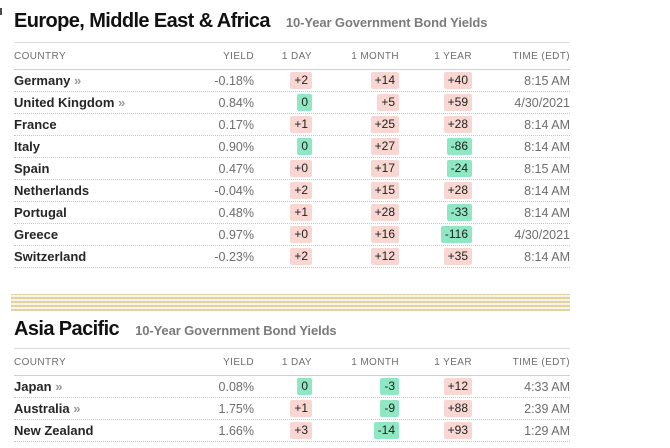 The width and height of the screenshot is (670, 448). I want to click on month-change-cell: +28, so click(355, 212).